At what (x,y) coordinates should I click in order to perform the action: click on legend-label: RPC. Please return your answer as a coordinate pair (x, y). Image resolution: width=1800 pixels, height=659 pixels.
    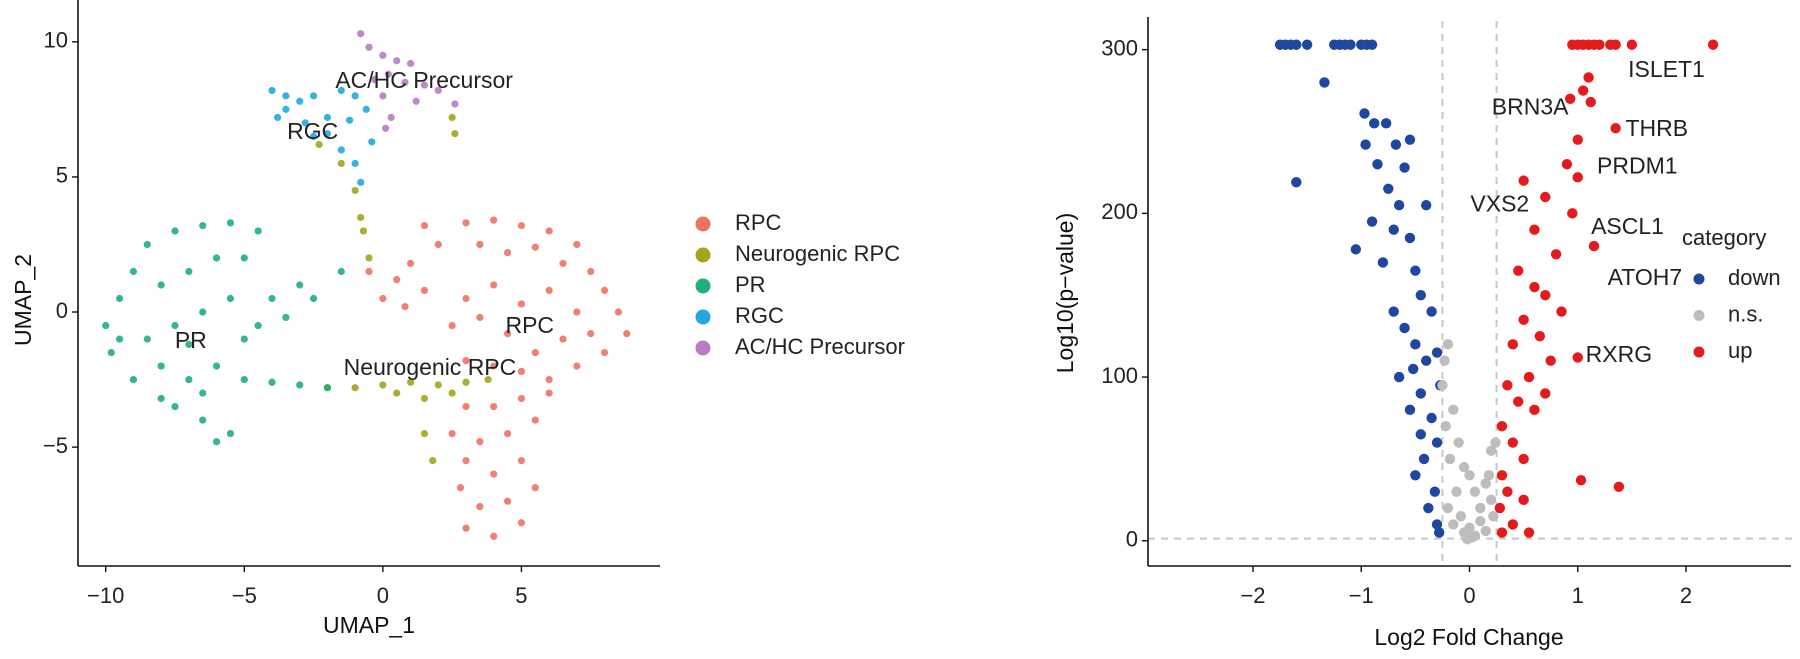
    Looking at the image, I should click on (758, 222).